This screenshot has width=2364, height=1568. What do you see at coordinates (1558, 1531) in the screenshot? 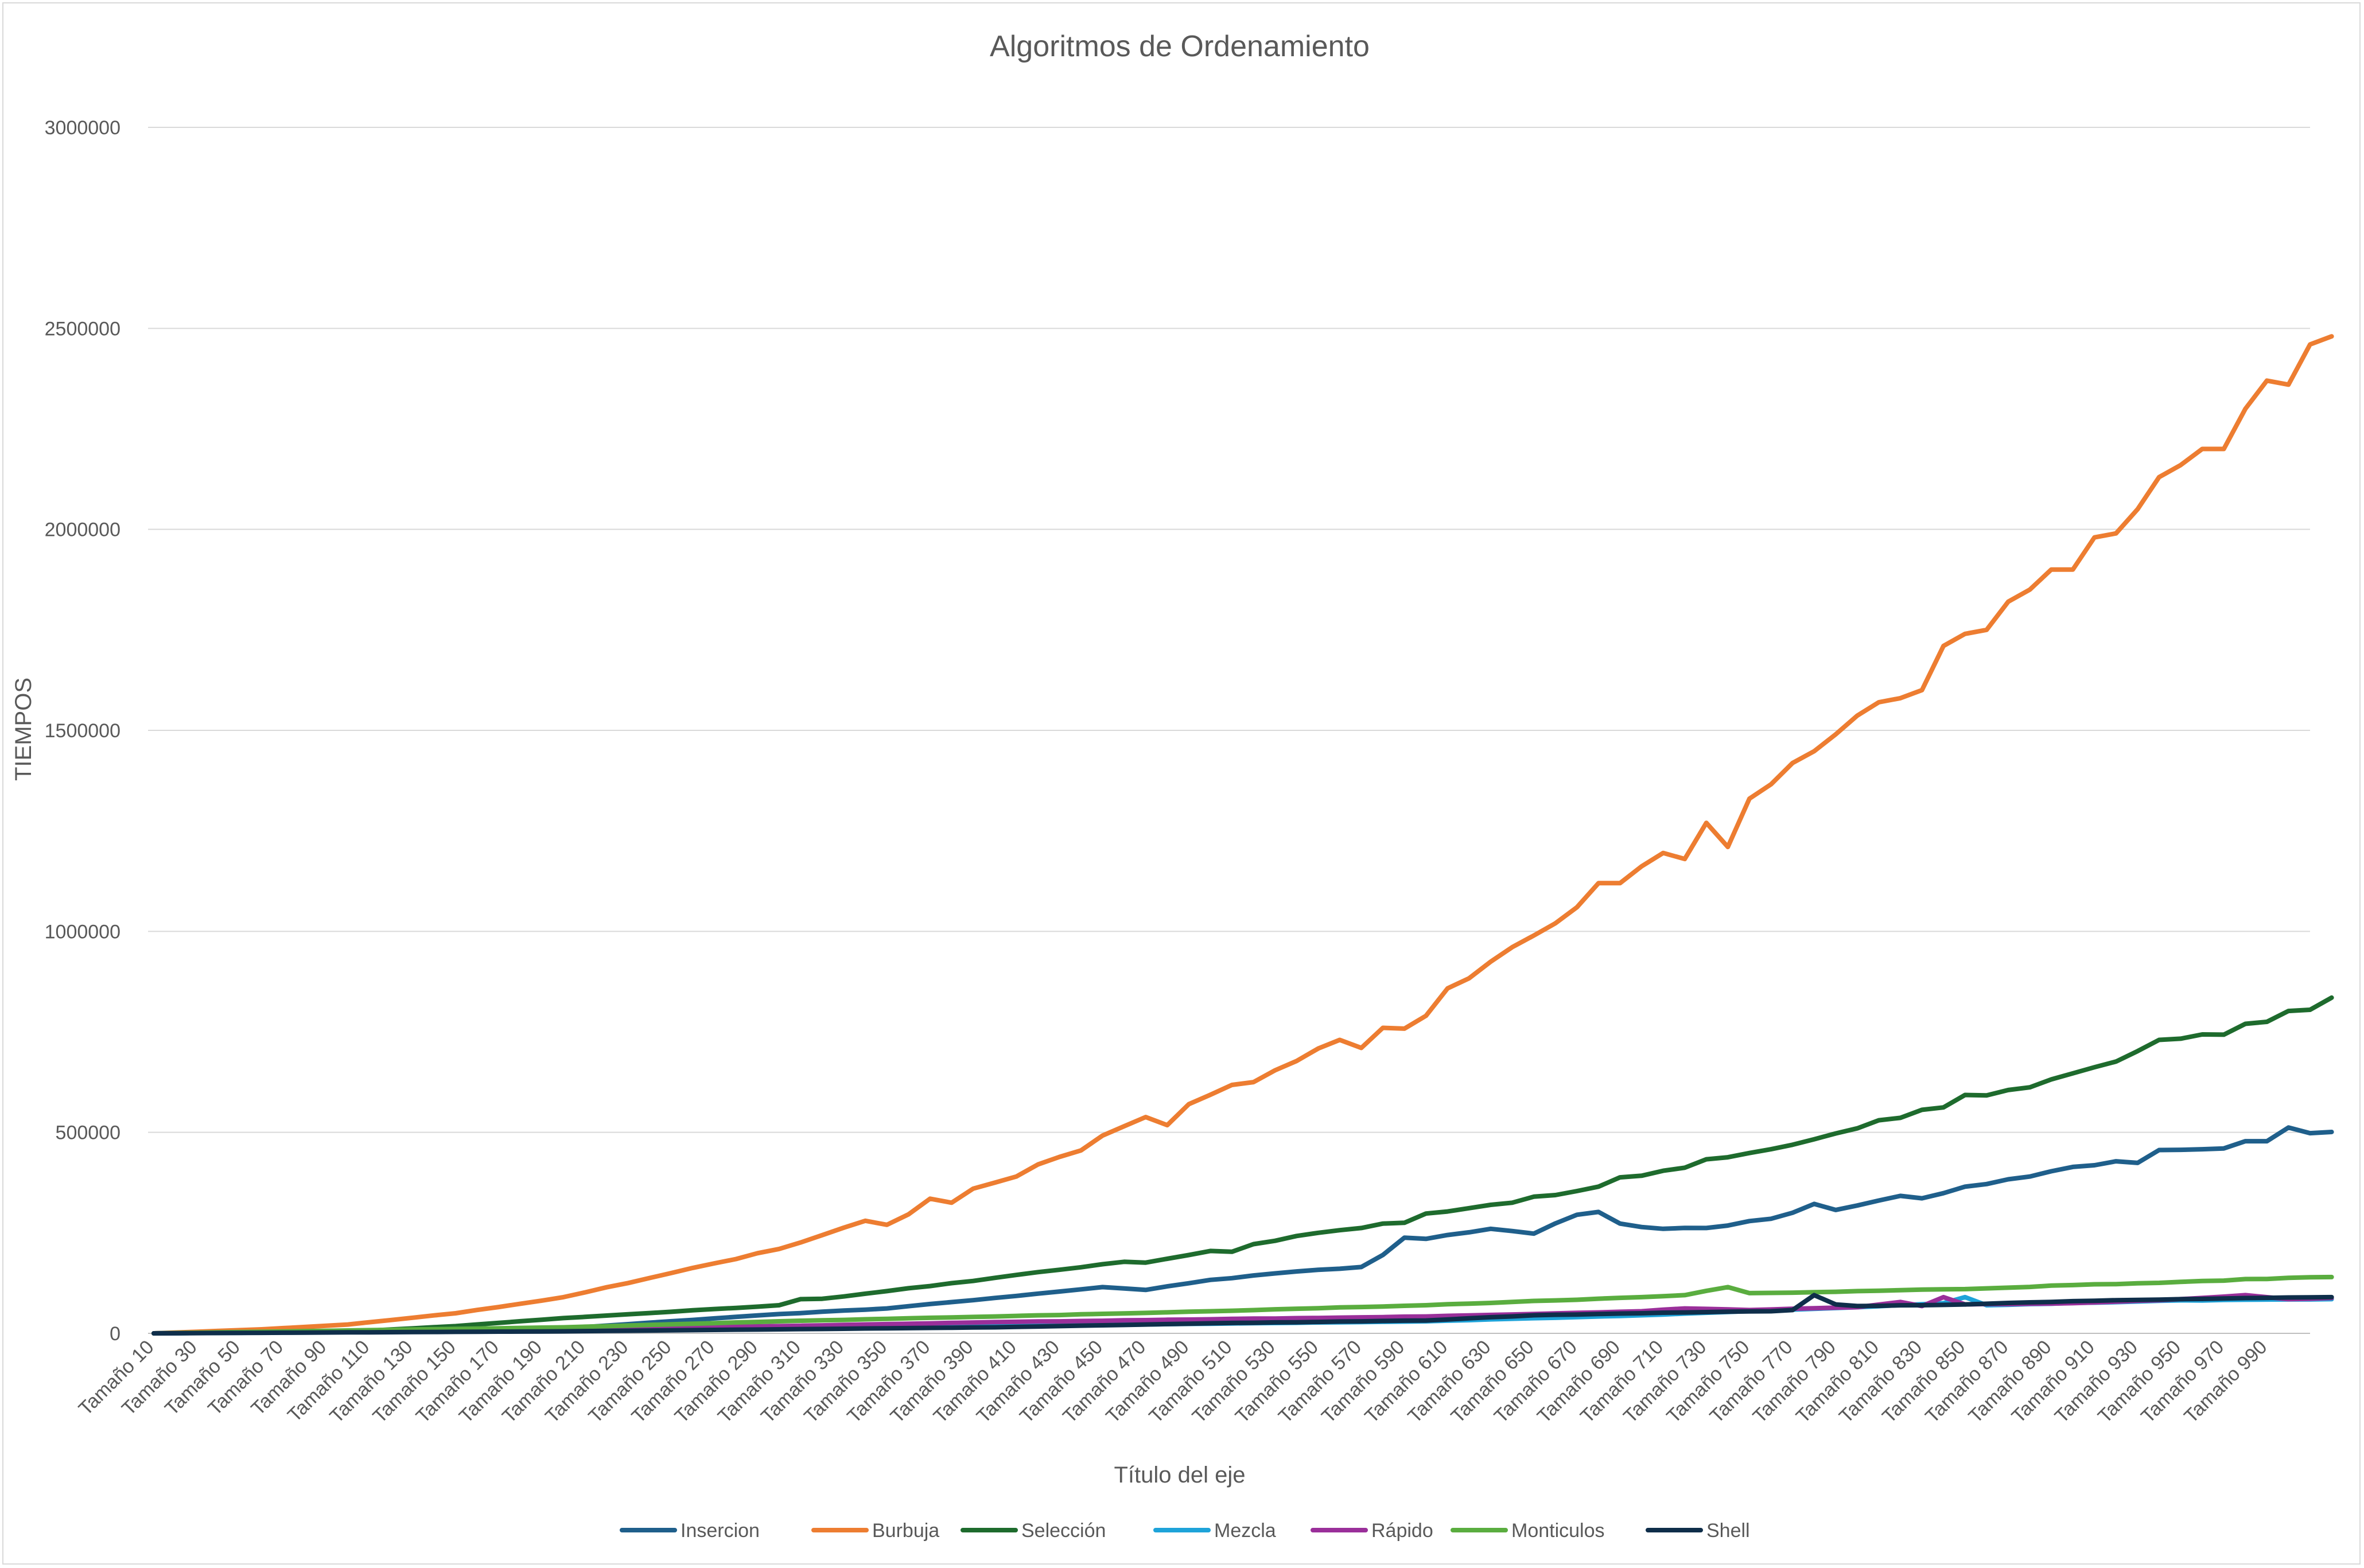
I see `legend-label: Monticulos` at bounding box center [1558, 1531].